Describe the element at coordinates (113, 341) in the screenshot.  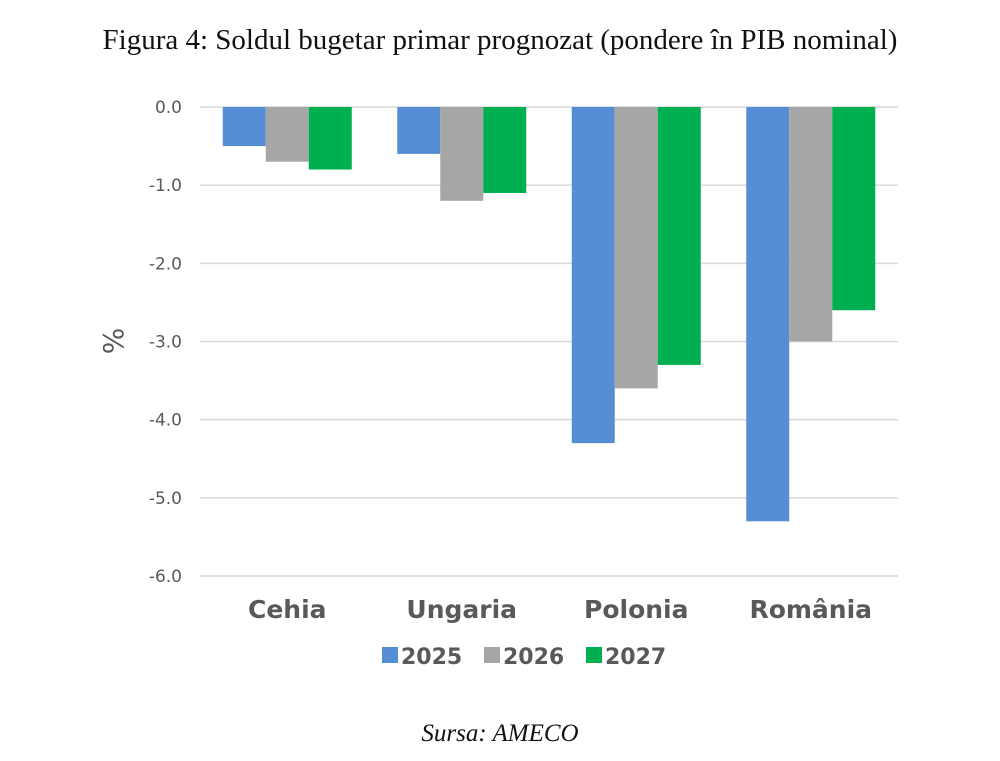
I see `y-axis-label: %` at that location.